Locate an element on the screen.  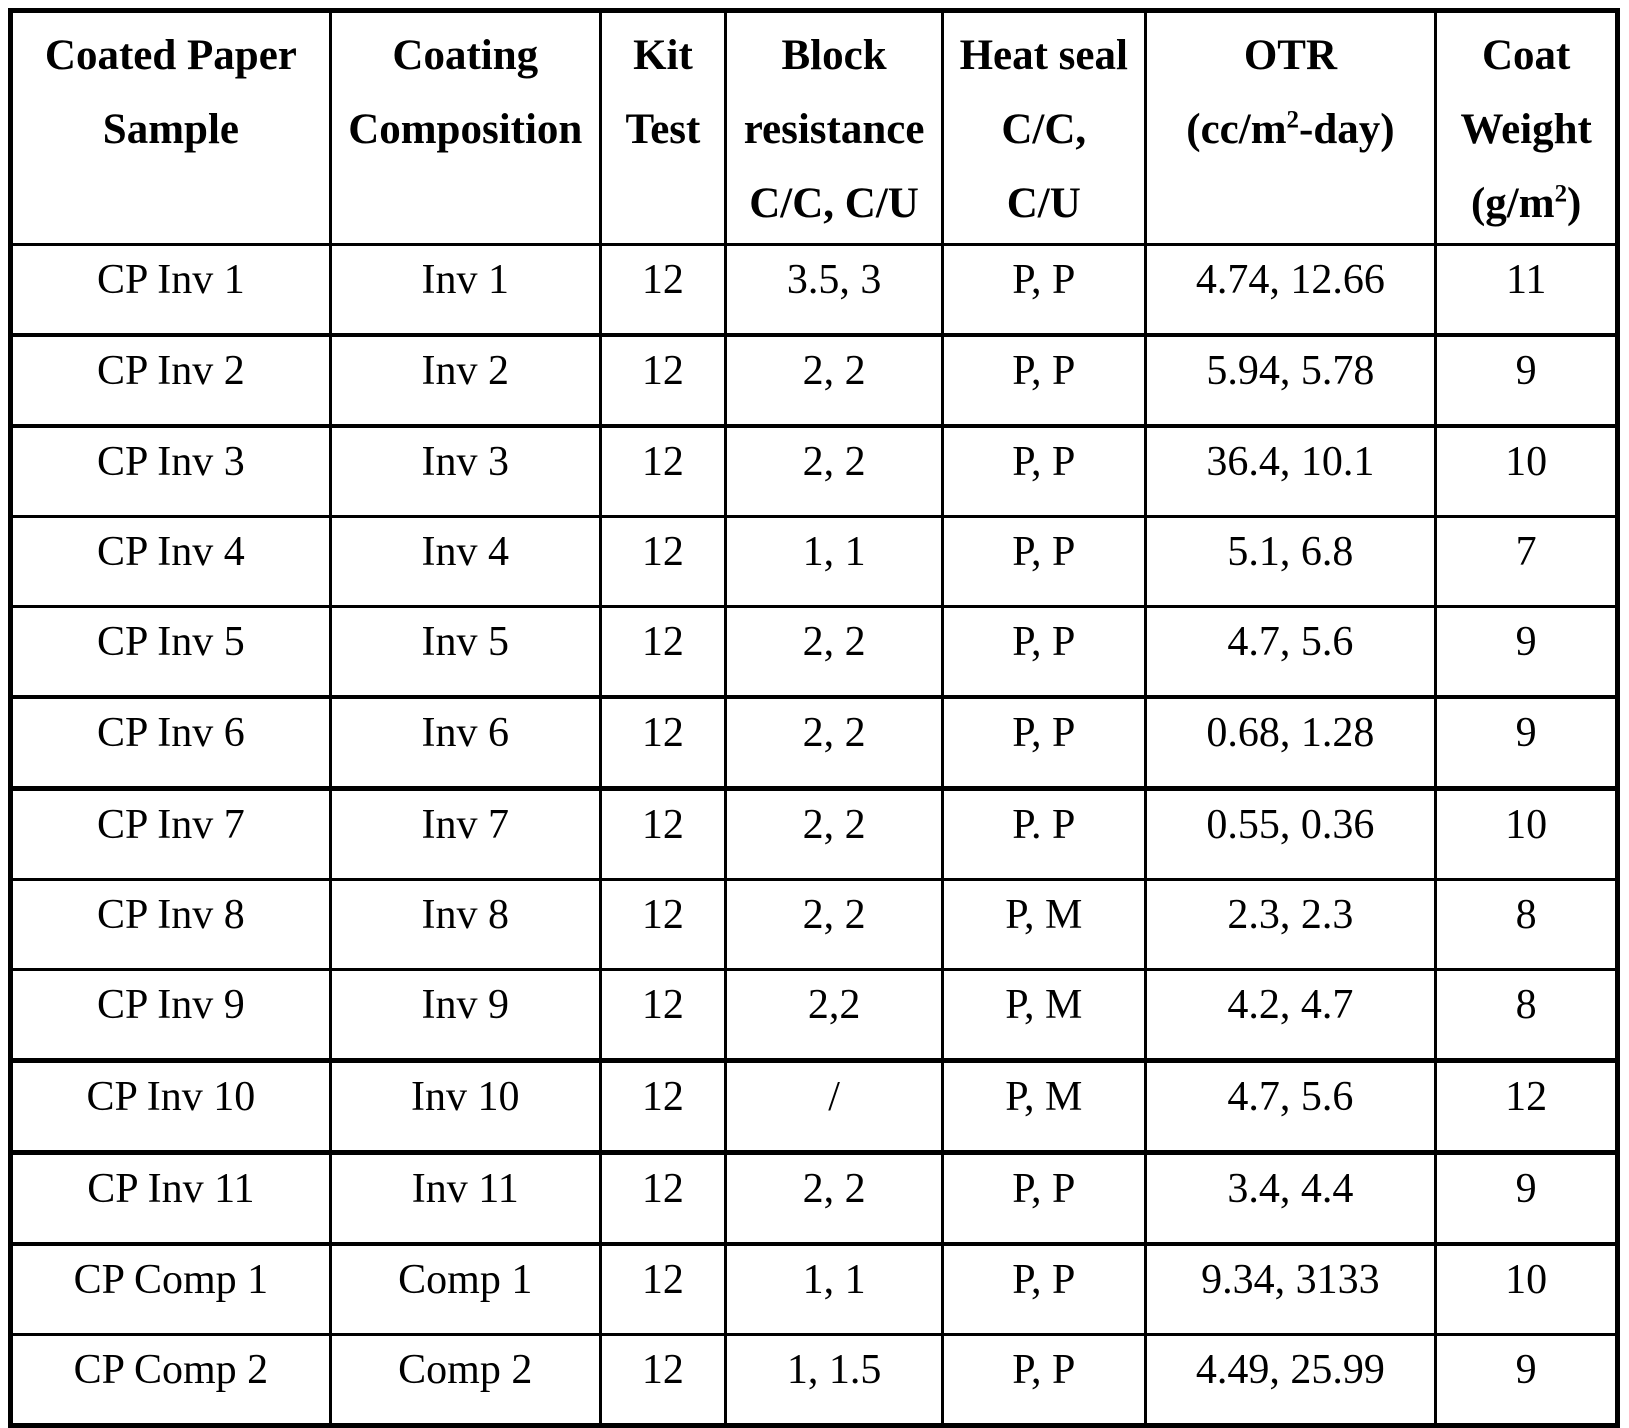
cell-sample: CP Inv 4 is located at coordinates (170, 561).